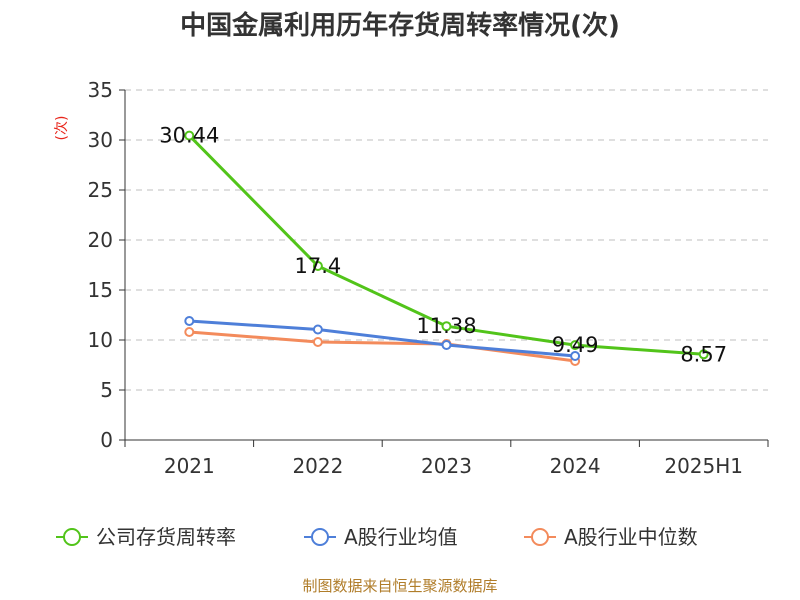  I want to click on y-axis-label: (次), so click(62, 128).